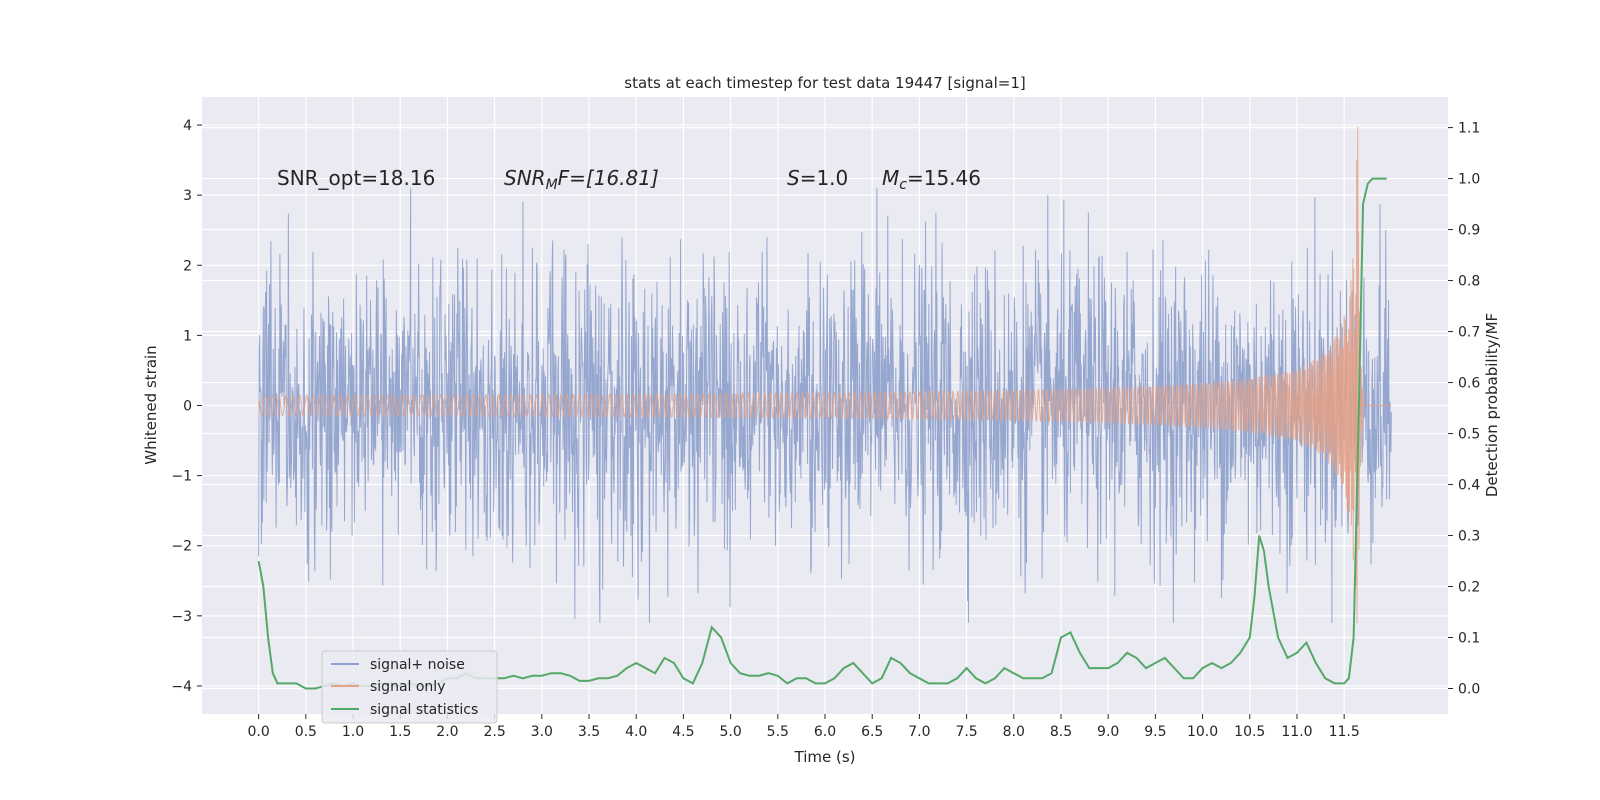  What do you see at coordinates (1469, 537) in the screenshot?
I see `y2-tick-label: 0.3` at bounding box center [1469, 537].